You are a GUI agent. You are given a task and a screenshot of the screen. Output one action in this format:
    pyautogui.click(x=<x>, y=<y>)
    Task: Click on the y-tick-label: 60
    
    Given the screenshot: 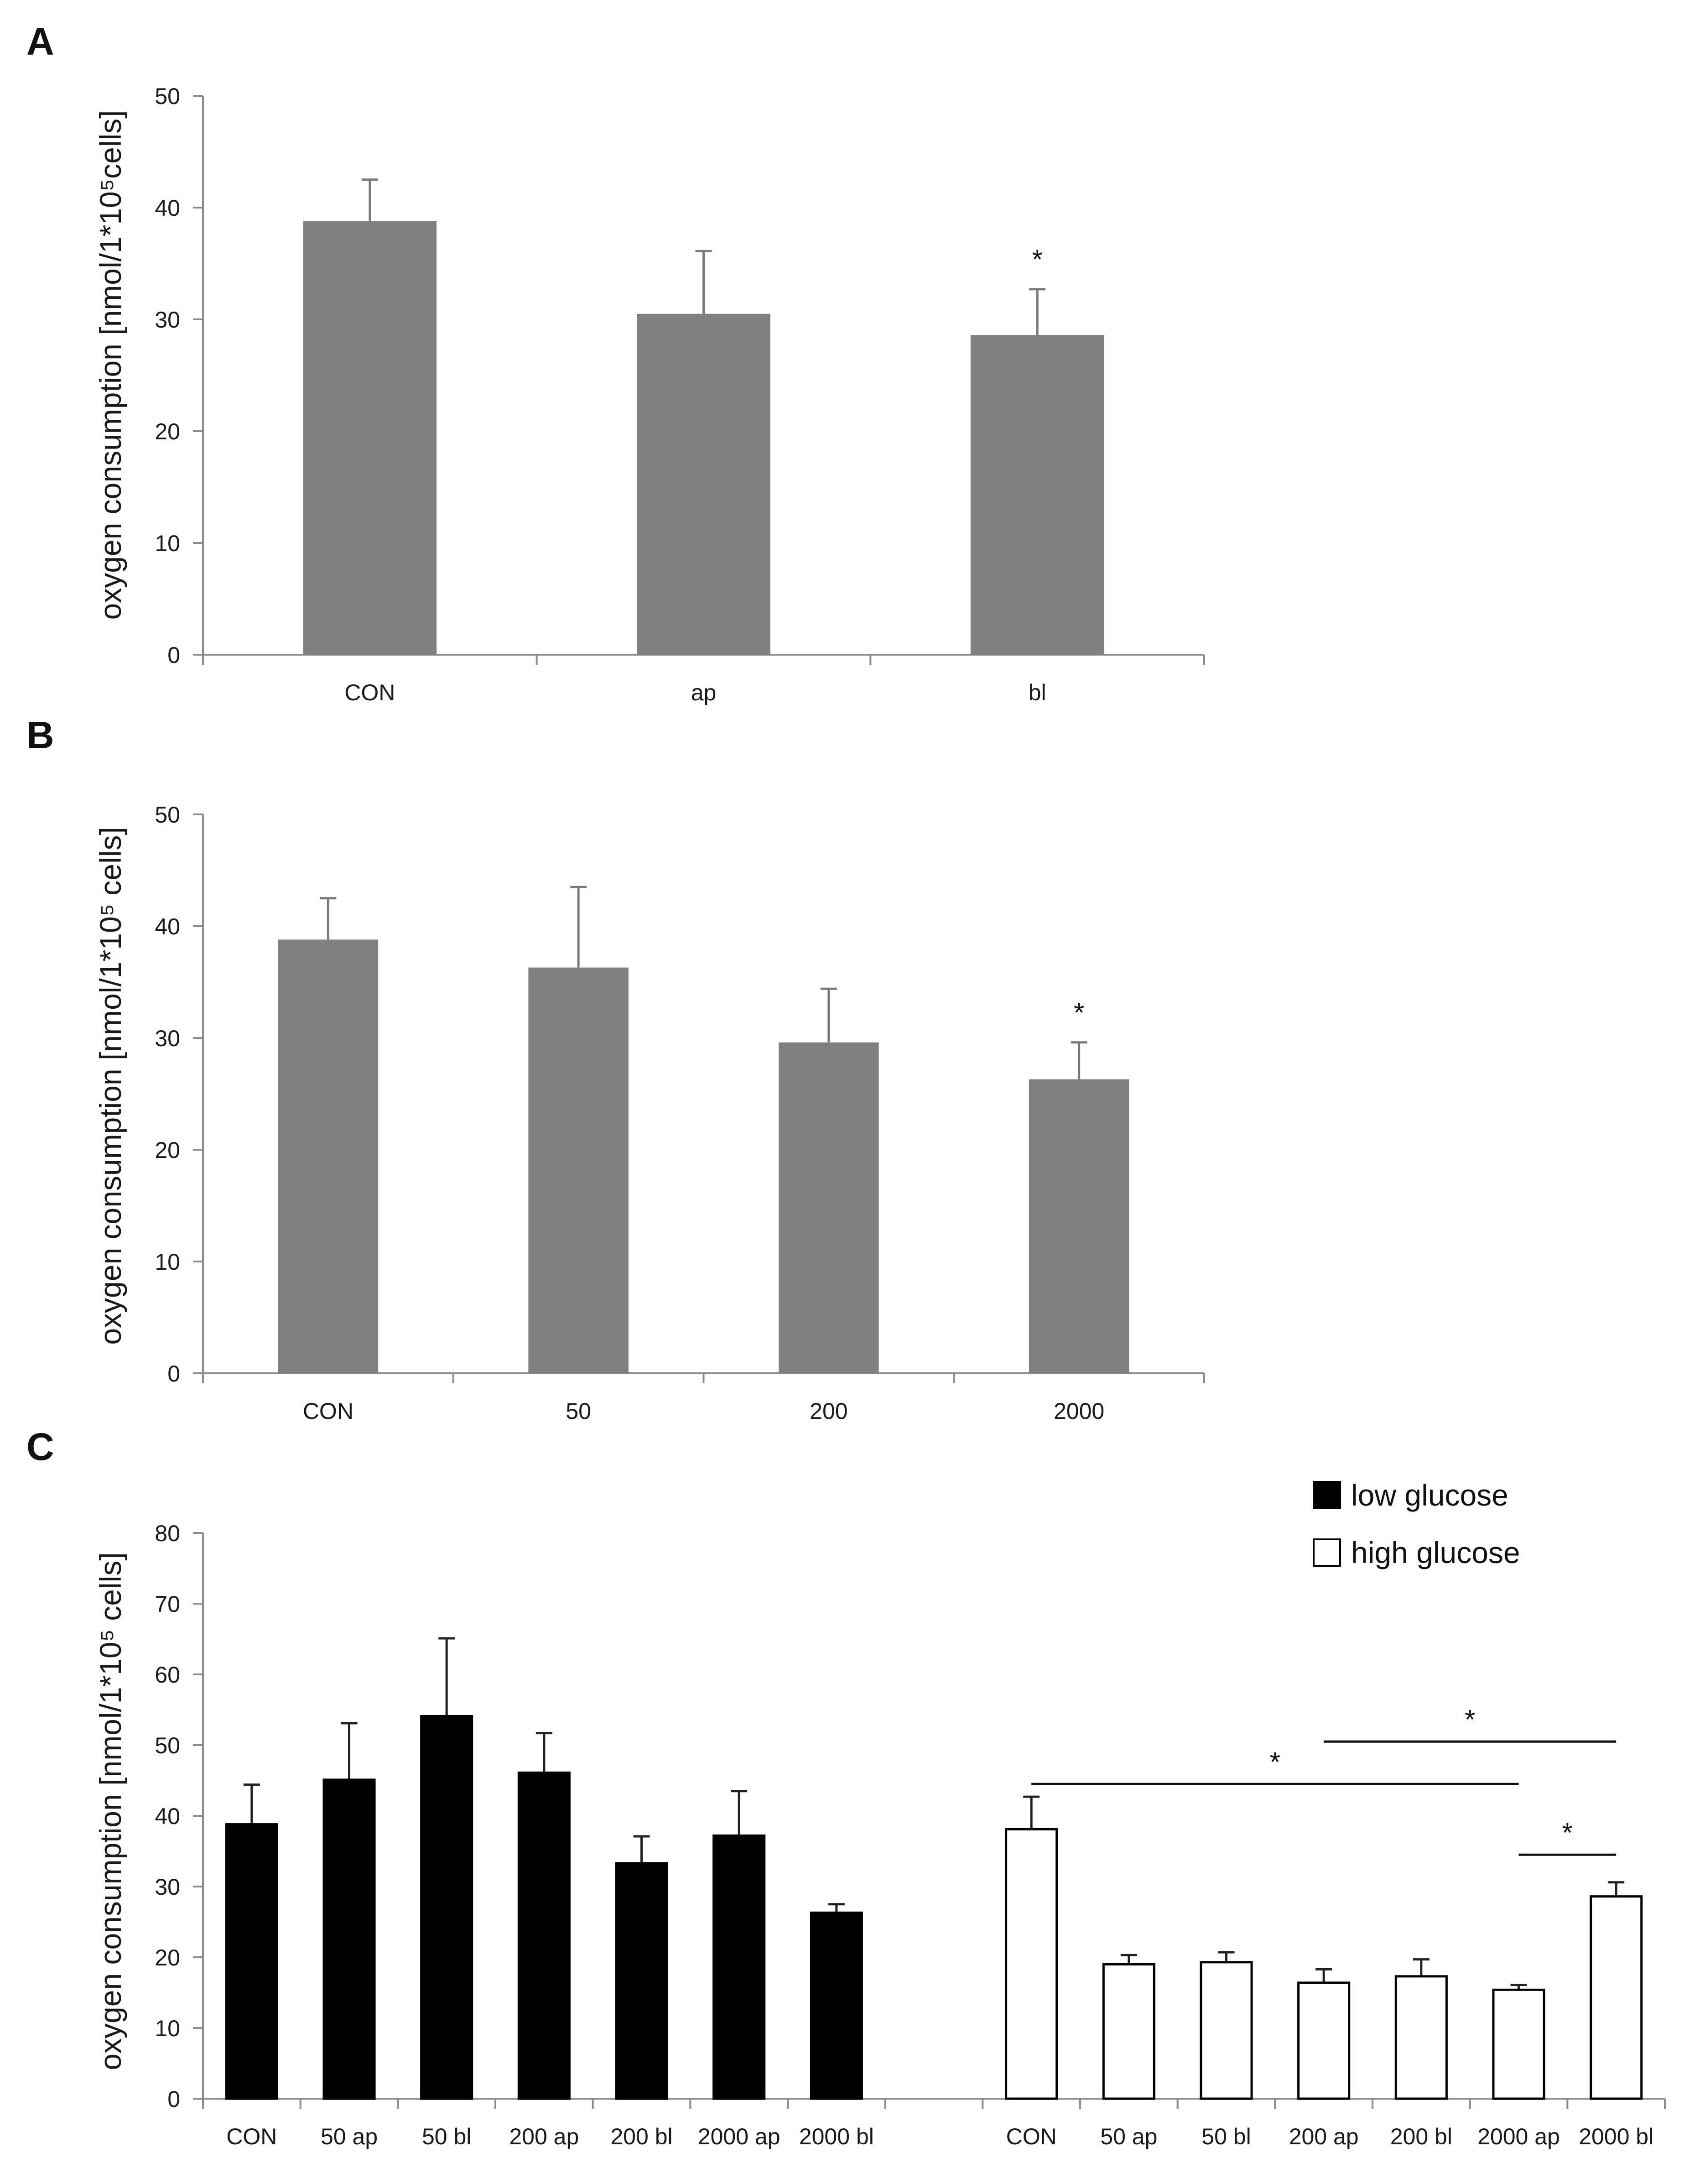 What is the action you would take?
    pyautogui.click(x=167, y=1675)
    